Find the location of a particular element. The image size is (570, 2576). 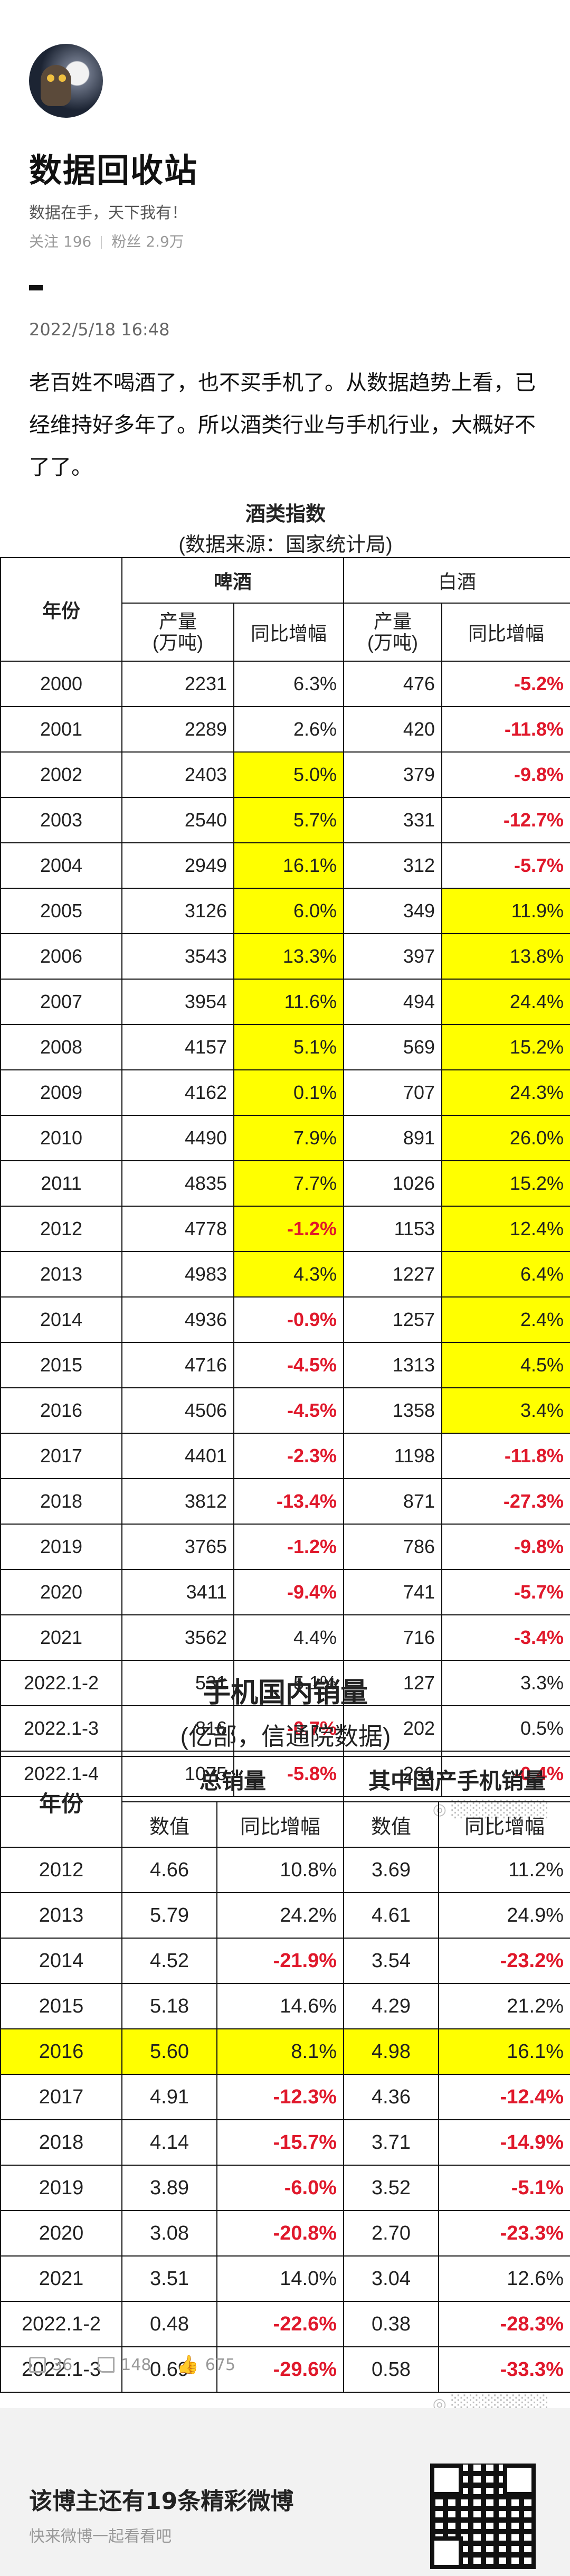

table-row: 2019 3765 -1.2% 786 -9.8% is located at coordinates (285, 1547).